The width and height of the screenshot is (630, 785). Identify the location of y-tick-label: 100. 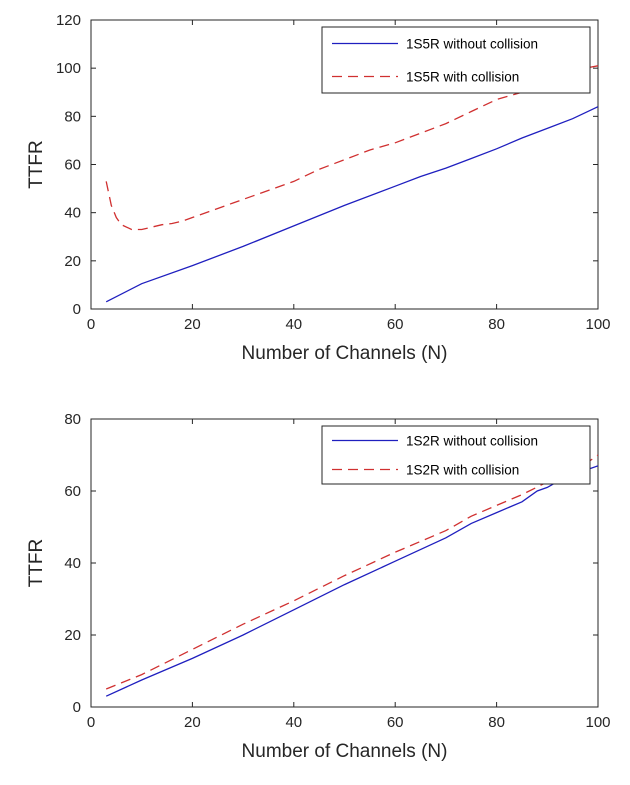
(68, 68).